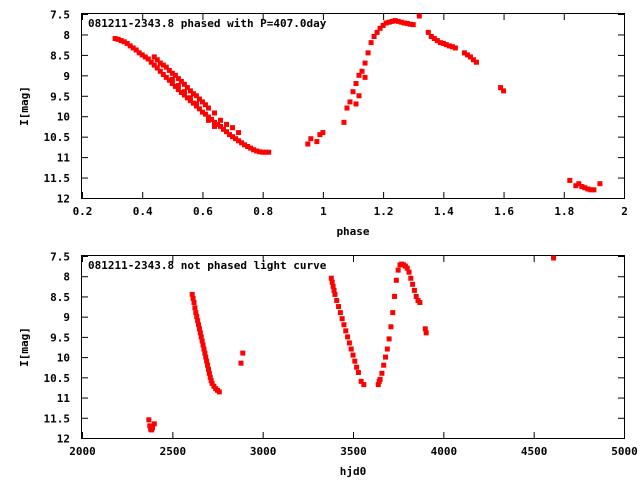 Image resolution: width=640 pixels, height=480 pixels. I want to click on x-tick-label: 0.6, so click(203, 211).